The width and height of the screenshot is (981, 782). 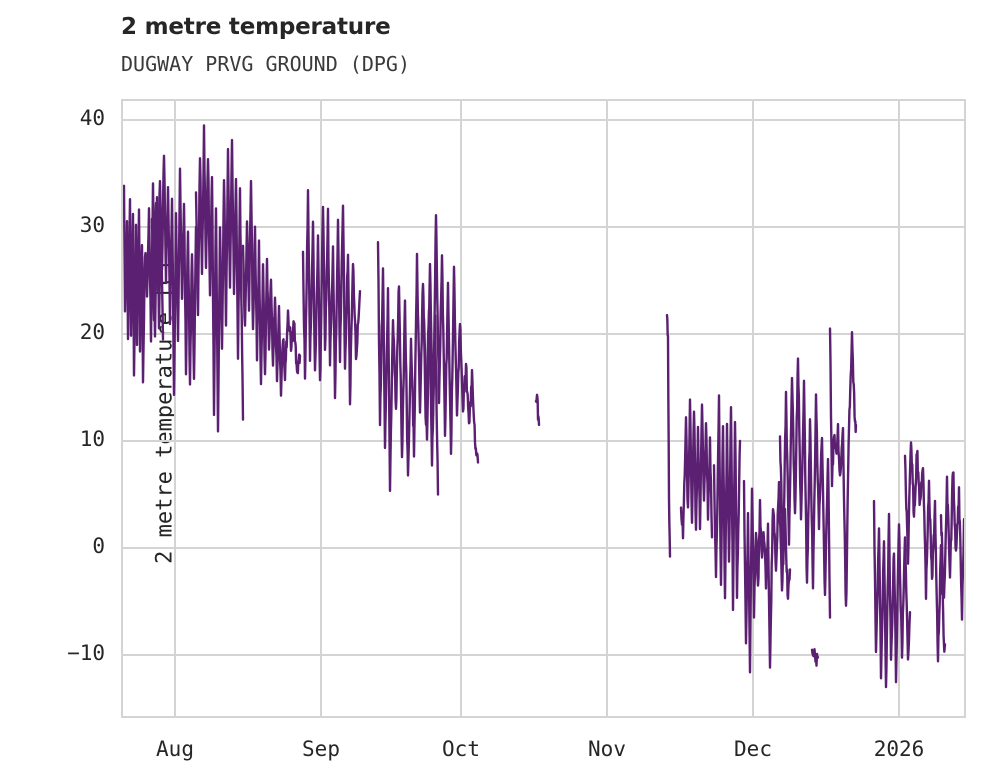 I want to click on x-axis-tick-label: Oct, so click(x=461, y=749).